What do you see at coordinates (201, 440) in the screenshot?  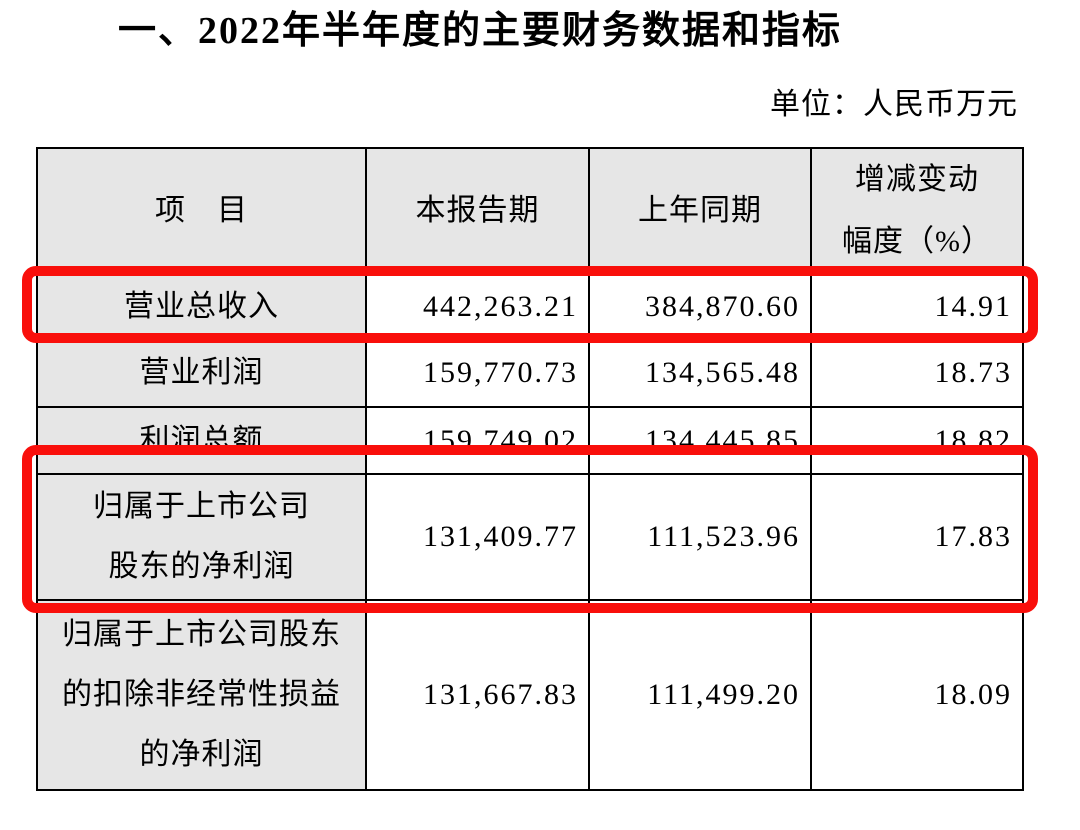 I see `item-cell: 利润总额` at bounding box center [201, 440].